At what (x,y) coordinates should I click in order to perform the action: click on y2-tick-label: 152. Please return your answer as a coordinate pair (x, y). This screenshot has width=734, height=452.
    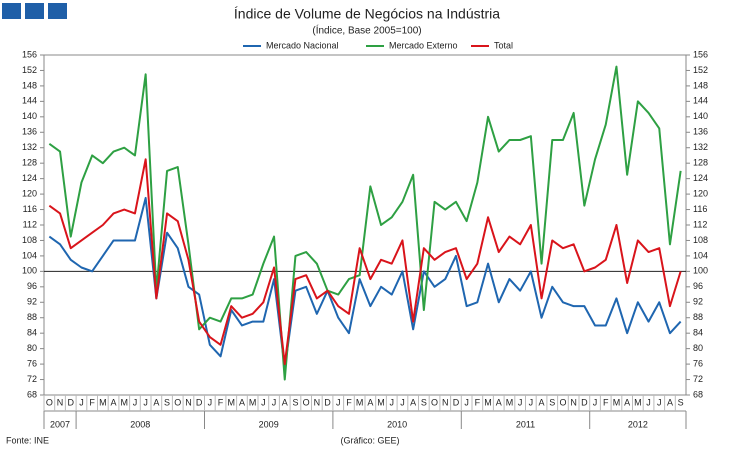
    Looking at the image, I should click on (700, 70).